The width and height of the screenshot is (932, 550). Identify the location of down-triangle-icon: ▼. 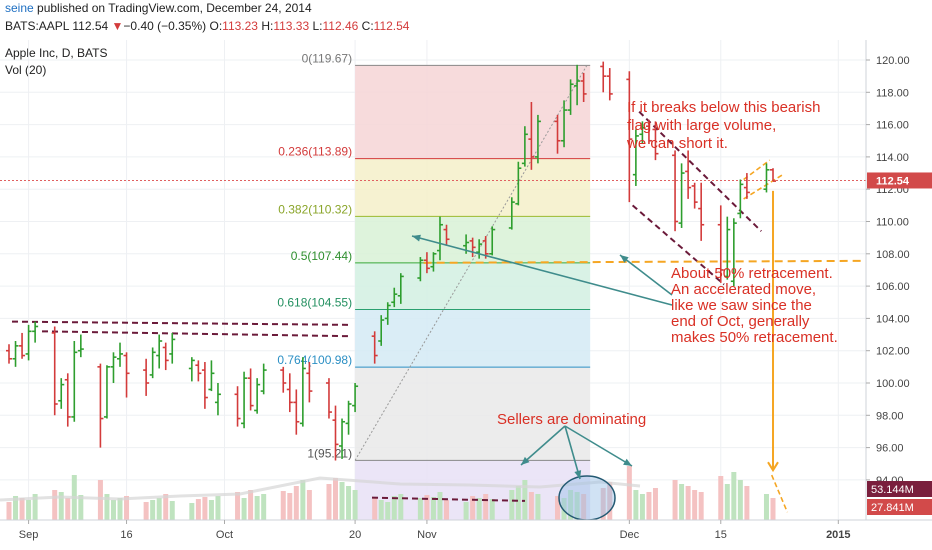
(117, 26).